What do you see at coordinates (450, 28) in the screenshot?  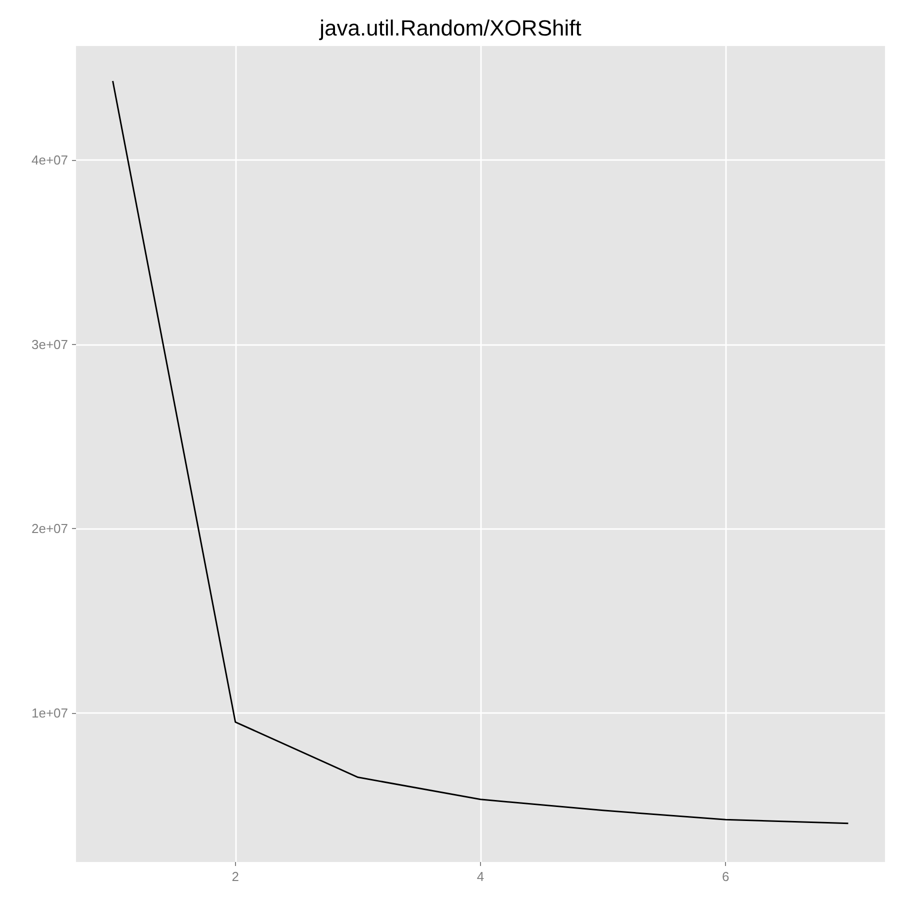 I see `chart-title: java.util.Random/XORShift` at bounding box center [450, 28].